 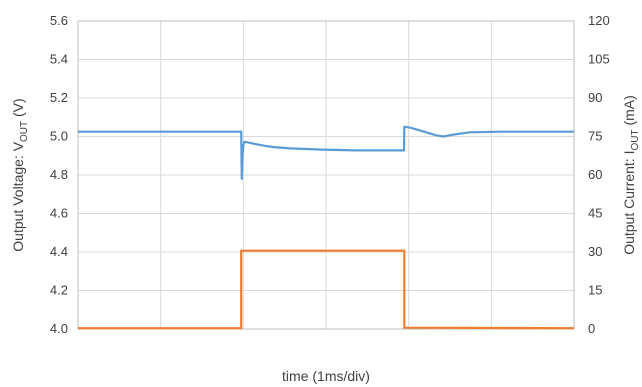 What do you see at coordinates (631, 175) in the screenshot?
I see `y2-axis-title: Output Current: IOUT (mA)` at bounding box center [631, 175].